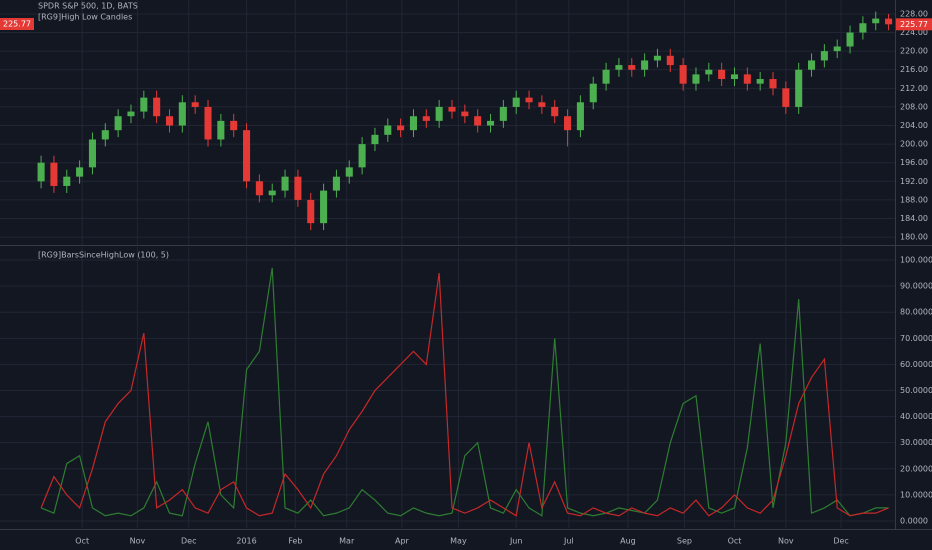 Image resolution: width=932 pixels, height=550 pixels. What do you see at coordinates (295, 541) in the screenshot?
I see `x-tick-label: Feb` at bounding box center [295, 541].